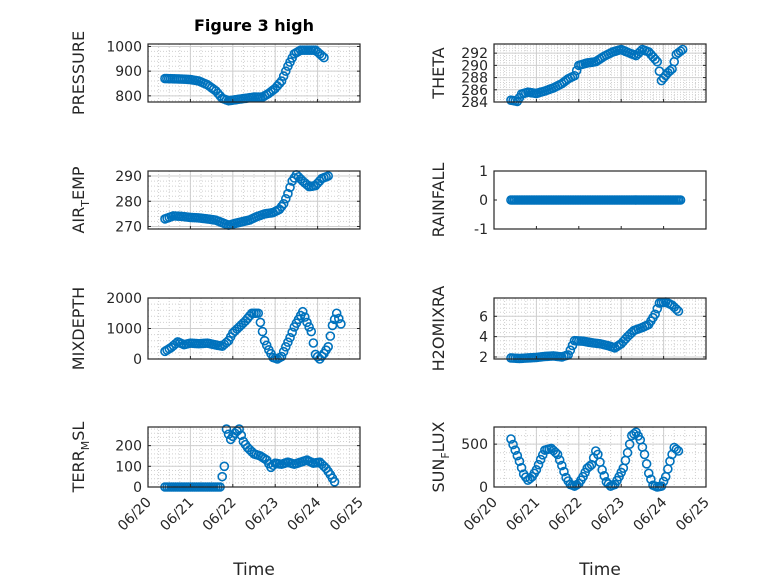 This screenshot has width=778, height=583. I want to click on subplot-3: 270 280 290 AIRTEMP, so click(215, 200).